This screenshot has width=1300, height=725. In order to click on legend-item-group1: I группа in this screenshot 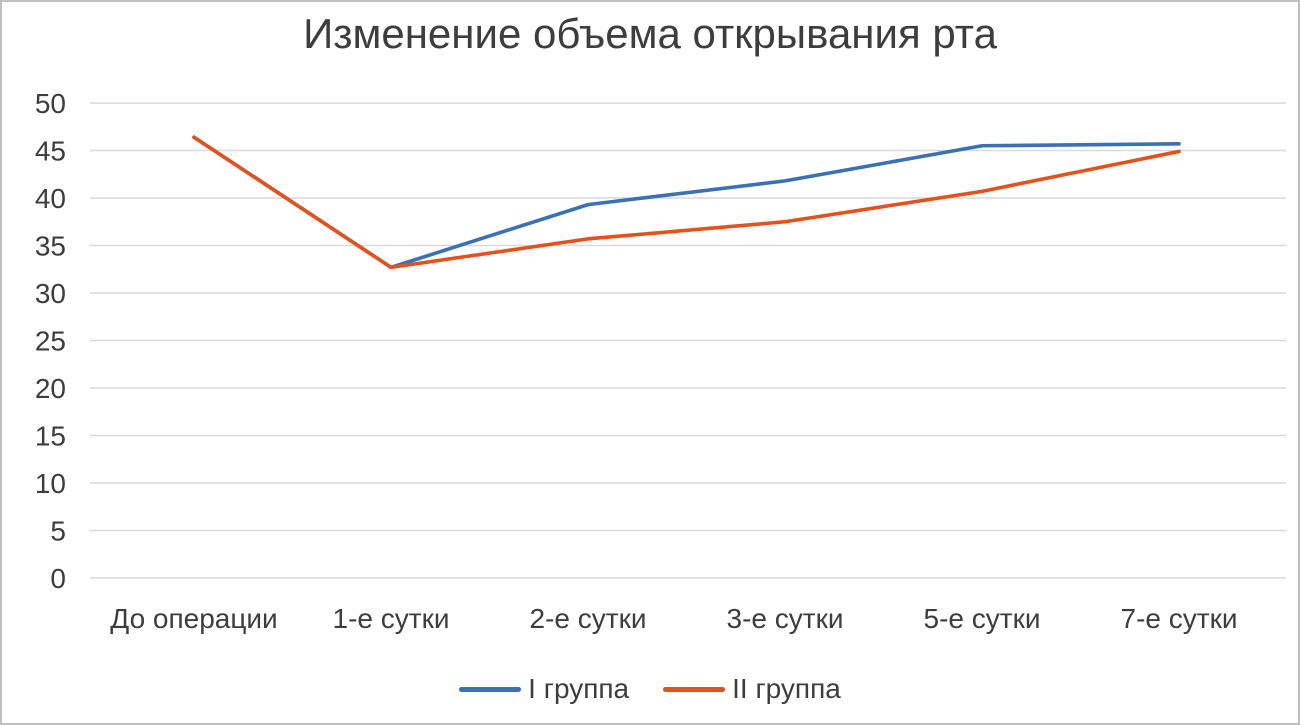, I will do `click(544, 689)`.